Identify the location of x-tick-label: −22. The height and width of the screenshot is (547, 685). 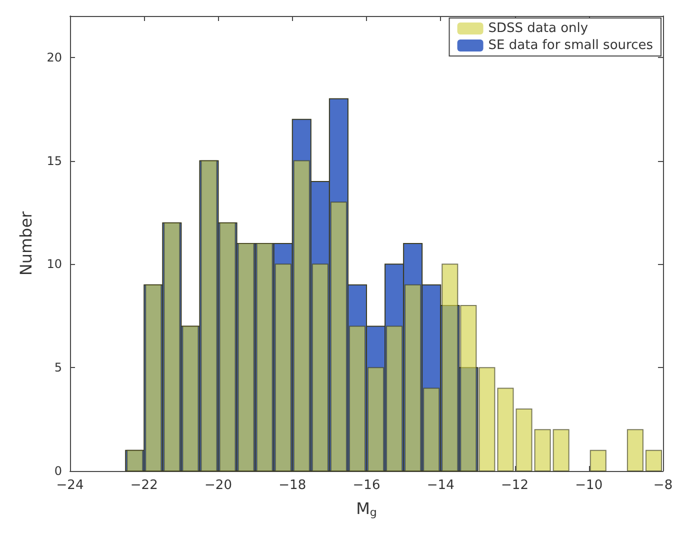
(144, 485).